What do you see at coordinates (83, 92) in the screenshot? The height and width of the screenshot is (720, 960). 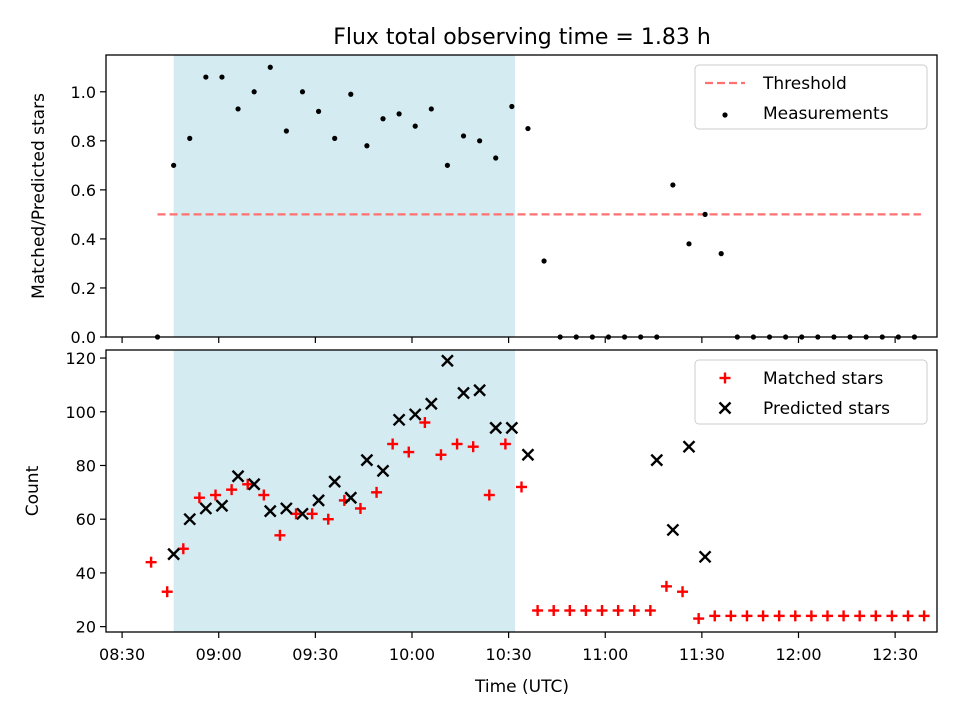 I see `y-tick-label: 1.0` at bounding box center [83, 92].